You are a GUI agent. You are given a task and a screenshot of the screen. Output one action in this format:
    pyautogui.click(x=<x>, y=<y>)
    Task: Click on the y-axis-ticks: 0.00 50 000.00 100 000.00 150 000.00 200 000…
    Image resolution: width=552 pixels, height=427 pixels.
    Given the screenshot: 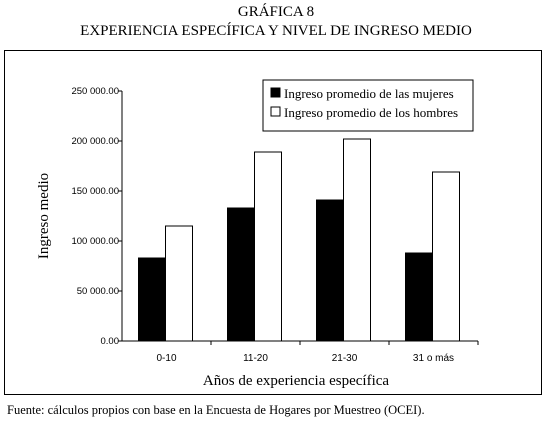 What is the action you would take?
    pyautogui.click(x=96, y=216)
    